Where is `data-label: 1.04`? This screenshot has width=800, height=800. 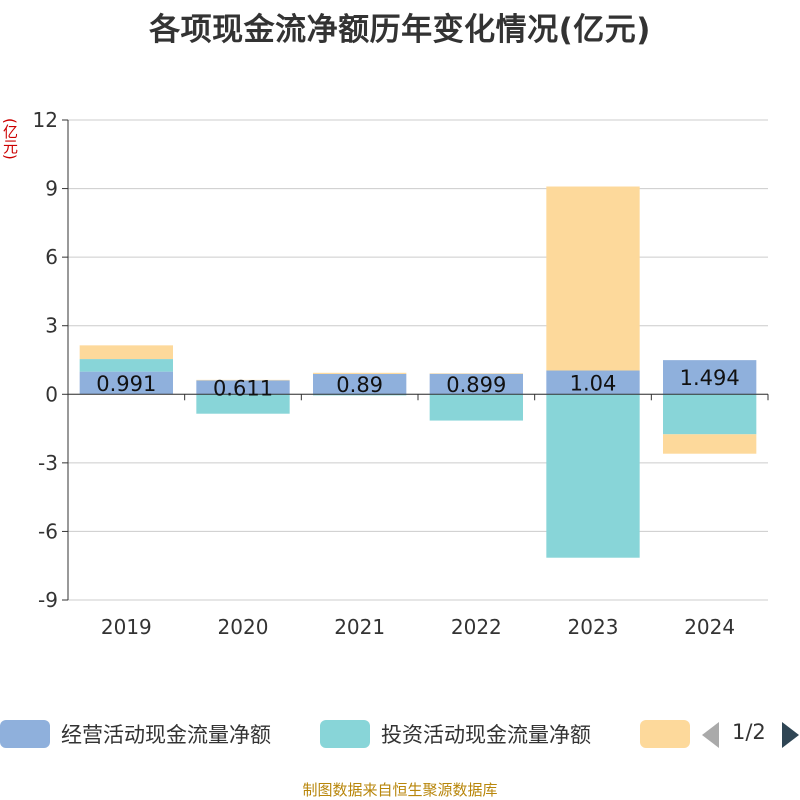 data-label: 1.04 is located at coordinates (593, 383).